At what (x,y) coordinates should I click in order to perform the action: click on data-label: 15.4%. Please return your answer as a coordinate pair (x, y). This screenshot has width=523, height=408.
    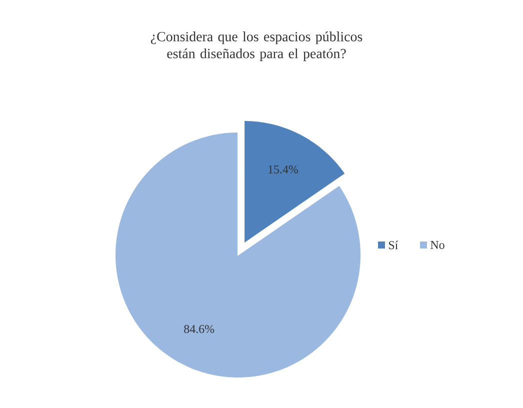
    Looking at the image, I should click on (283, 169).